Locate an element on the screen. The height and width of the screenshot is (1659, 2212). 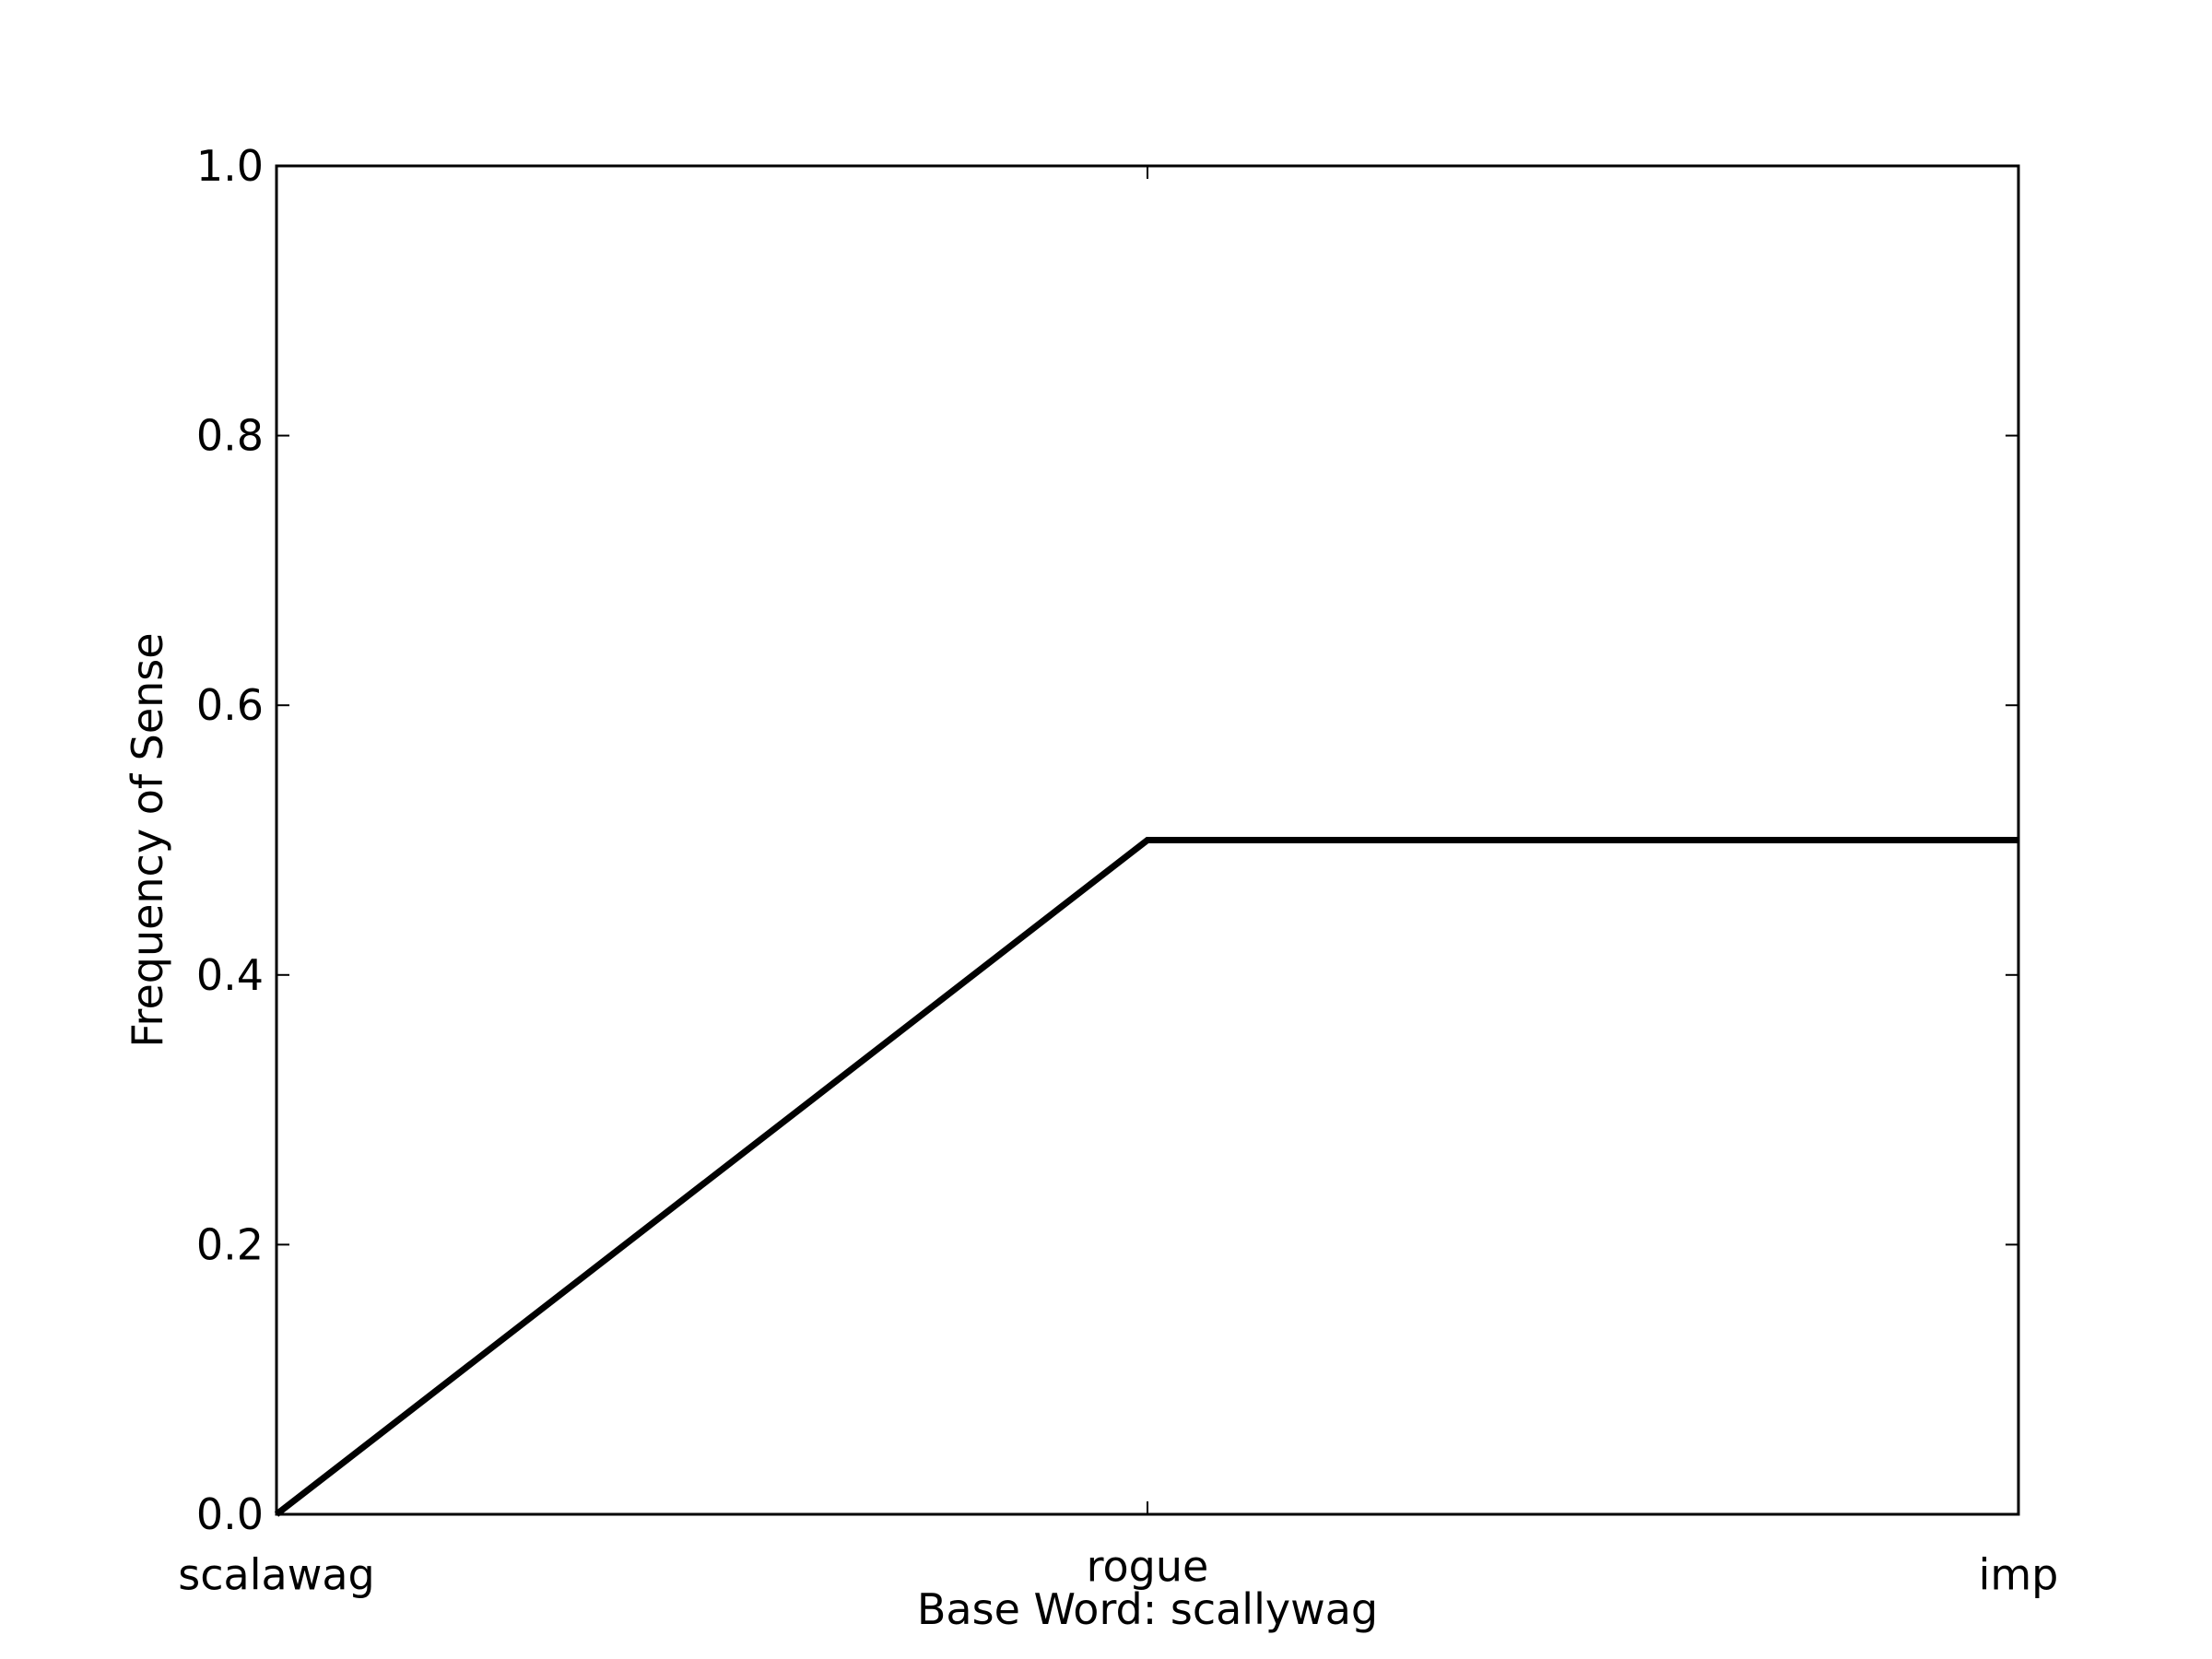
x-tick-label: scalawag is located at coordinates (276, 1574).